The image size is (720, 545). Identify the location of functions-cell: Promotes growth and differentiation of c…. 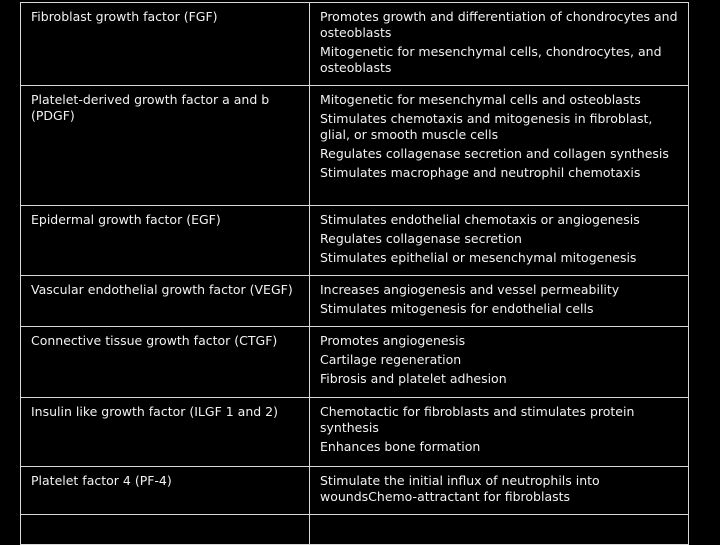
(499, 44).